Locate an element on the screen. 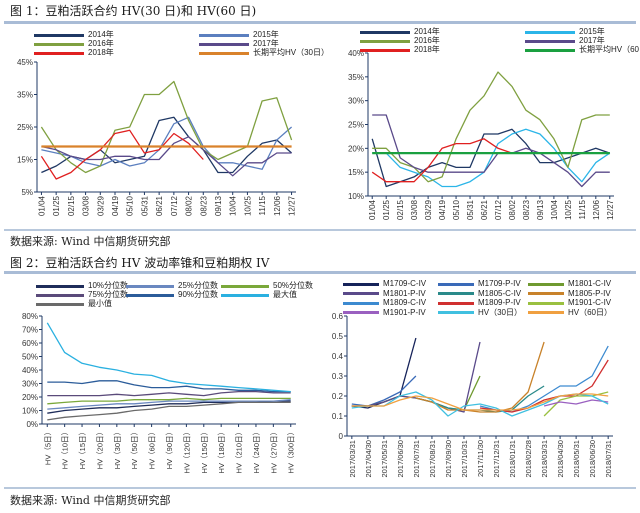  y-tick-label: 30% is located at coordinates (356, 101).